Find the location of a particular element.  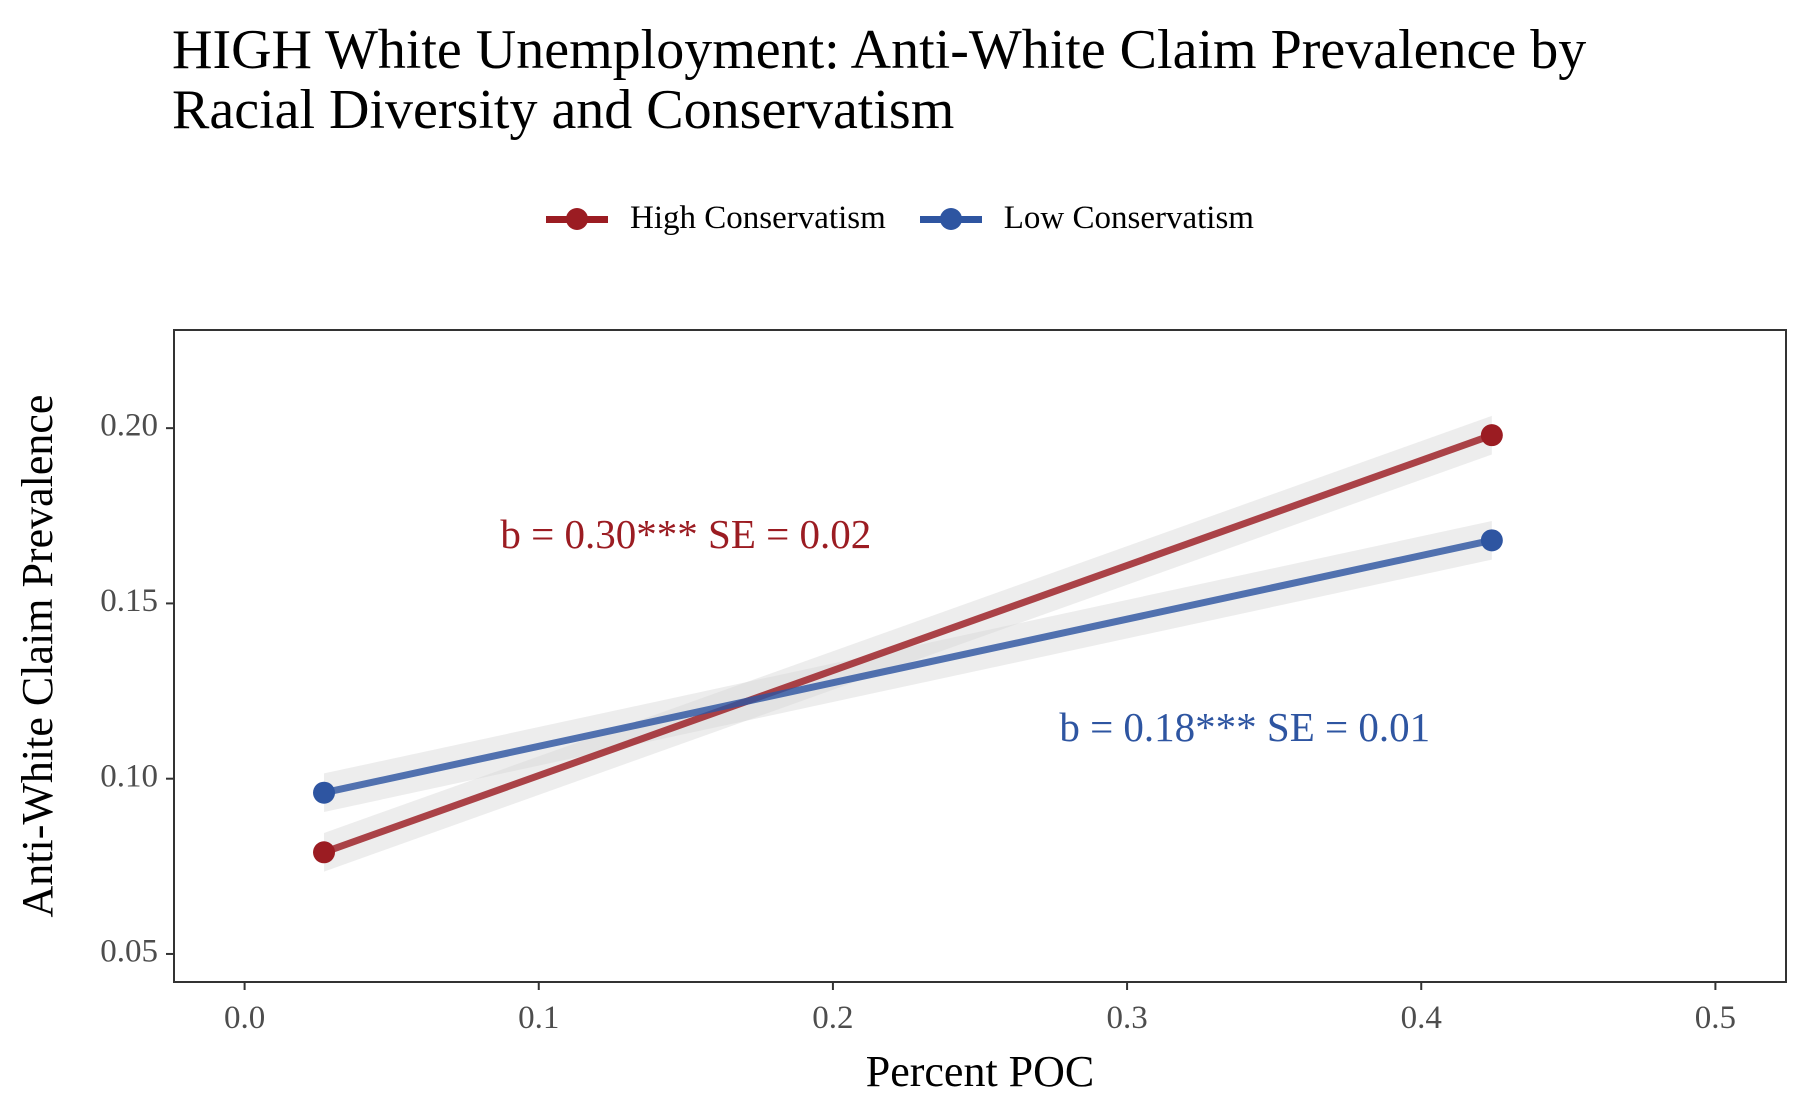

legend-item-high-conservatism: High Conservatism is located at coordinates (716, 218).